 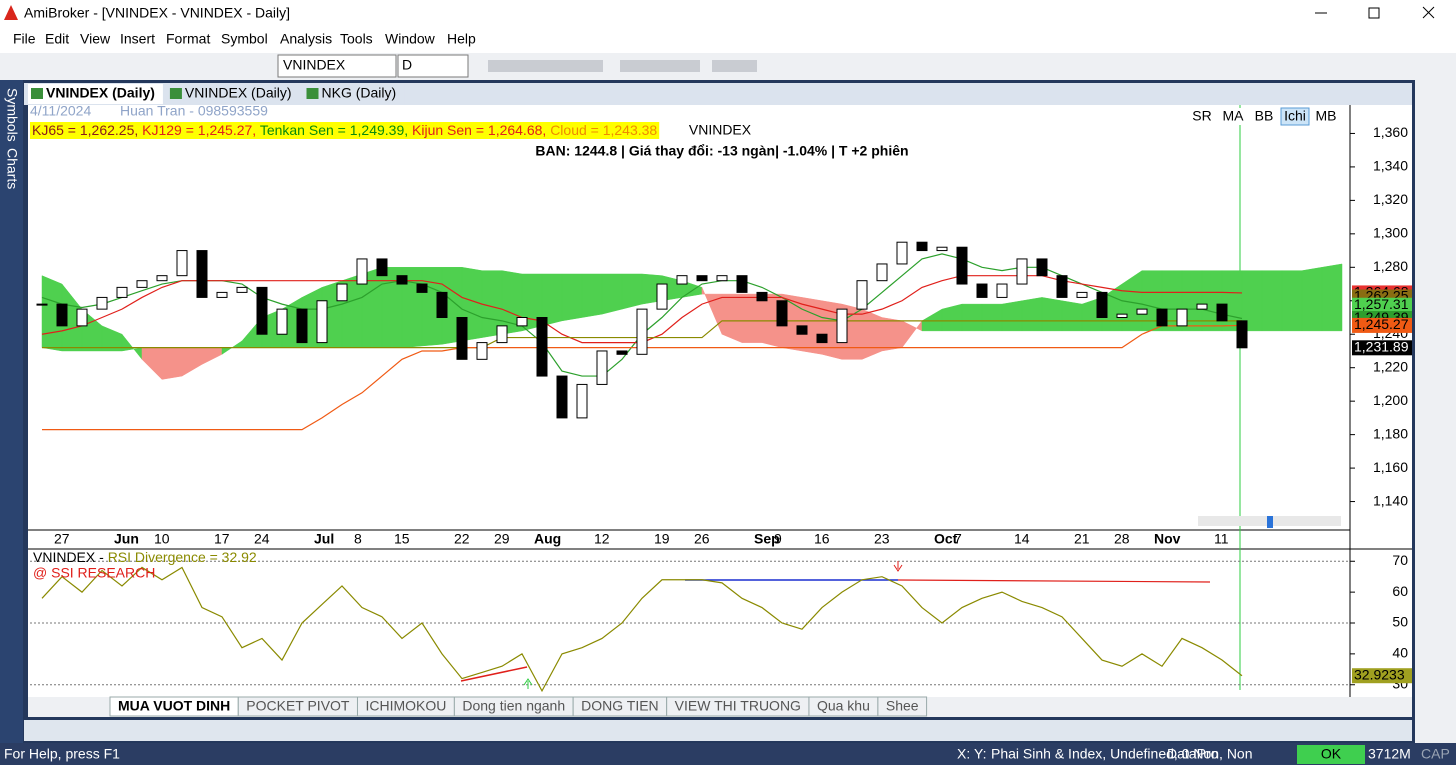 I want to click on rsi-name: RSI Divergence = 32.92, so click(x=182, y=557).